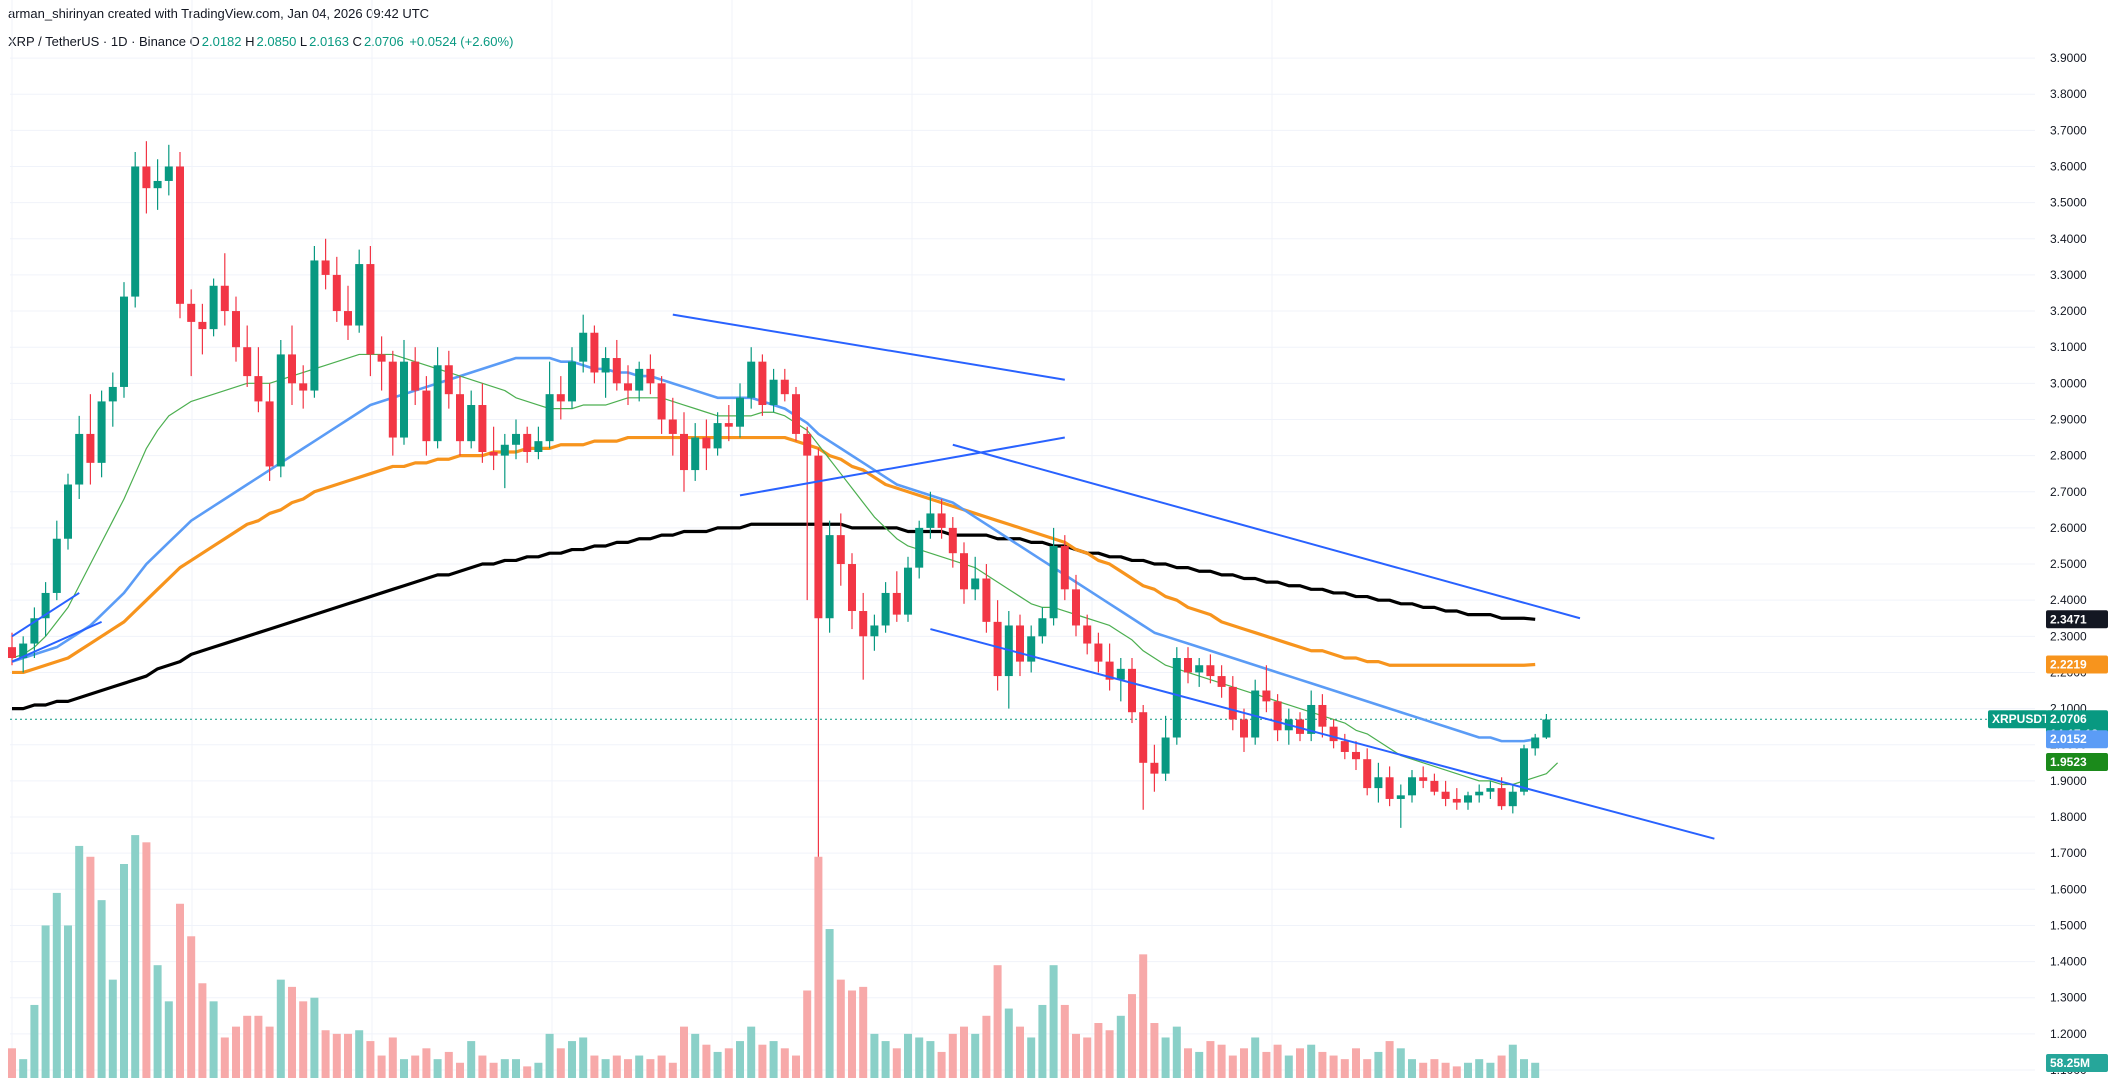 The width and height of the screenshot is (2119, 1078). I want to click on low-value: 2.0163, so click(329, 41).